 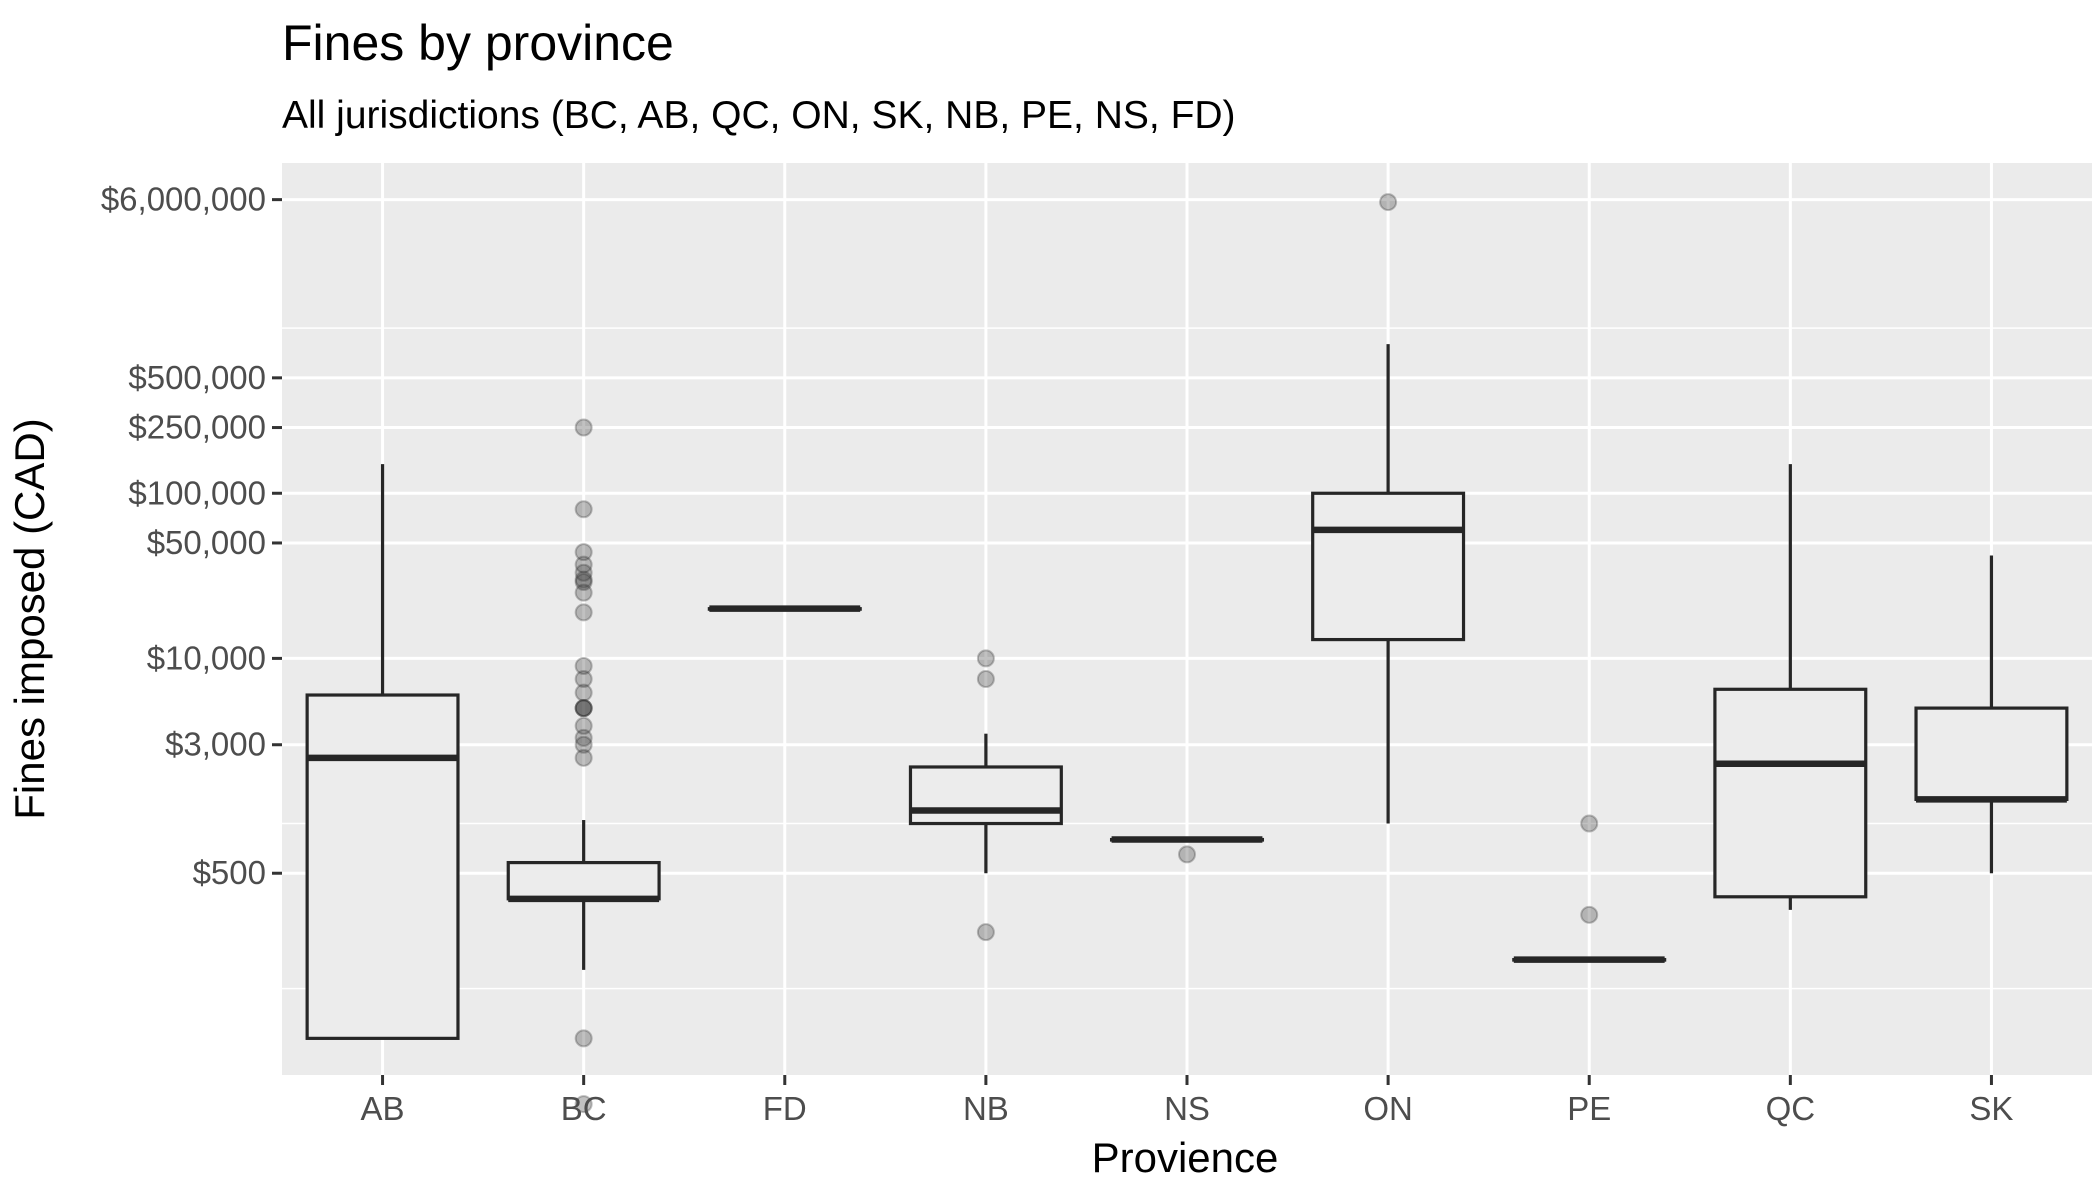 What do you see at coordinates (986, 1108) in the screenshot?
I see `x-tick-label: NB` at bounding box center [986, 1108].